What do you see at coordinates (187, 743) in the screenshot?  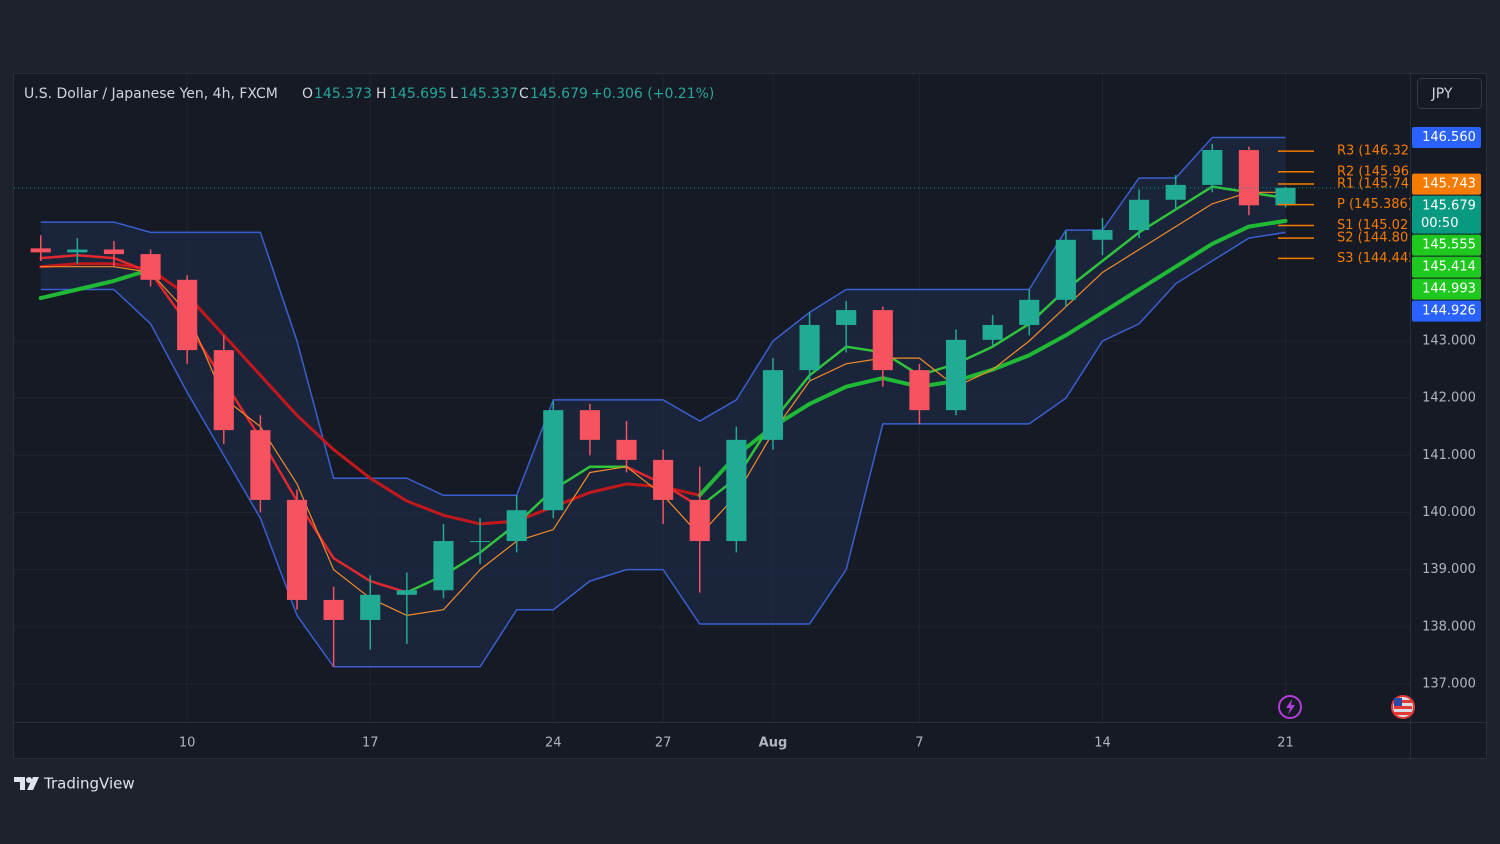 I see `x-tick-label: 10` at bounding box center [187, 743].